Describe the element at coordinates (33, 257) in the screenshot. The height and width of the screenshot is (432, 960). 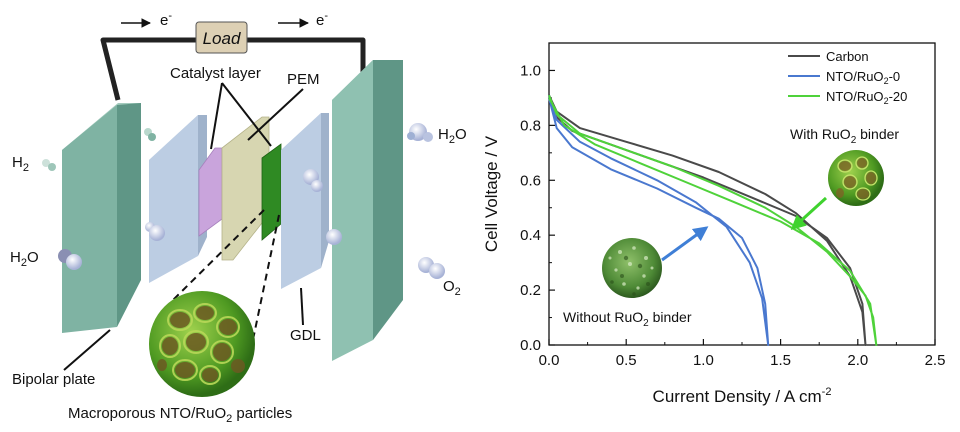
I see `h2o-left-post: O` at that location.